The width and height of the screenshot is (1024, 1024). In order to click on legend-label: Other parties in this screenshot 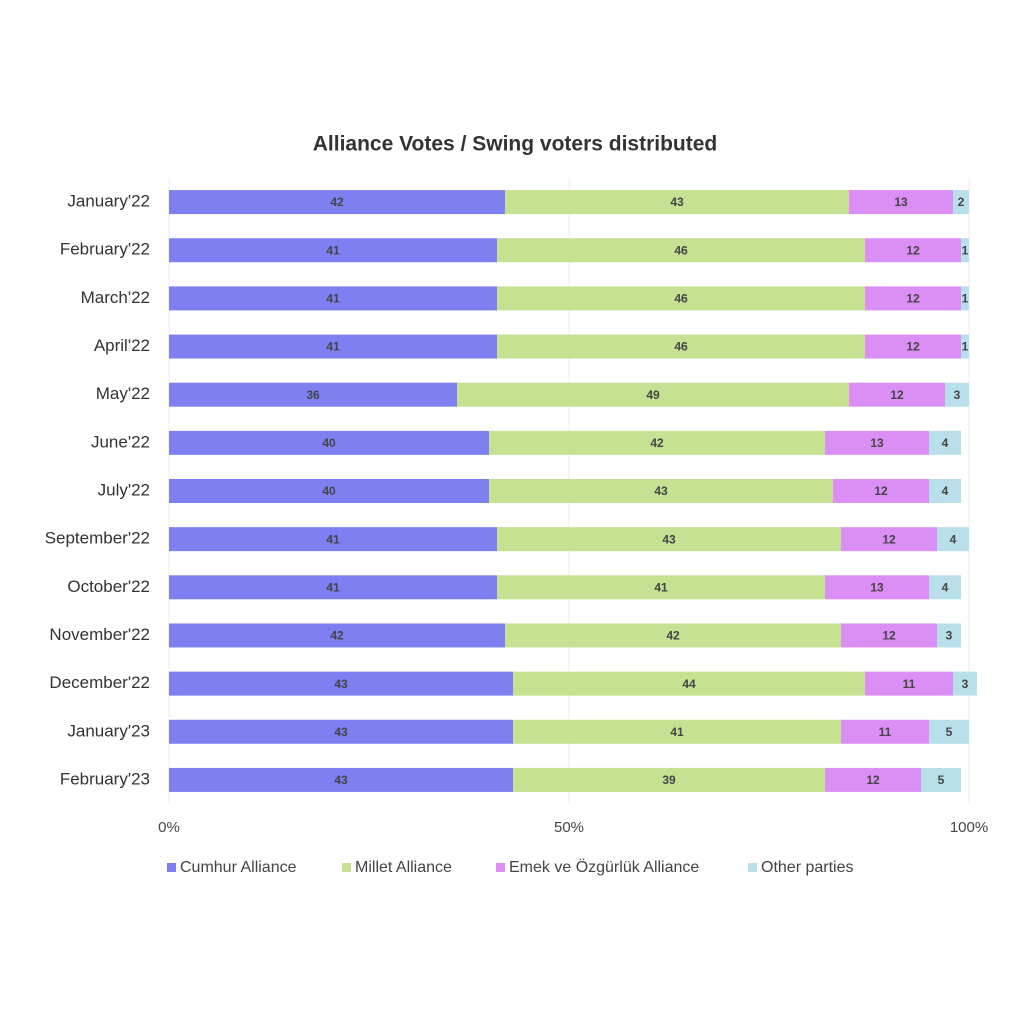, I will do `click(807, 867)`.